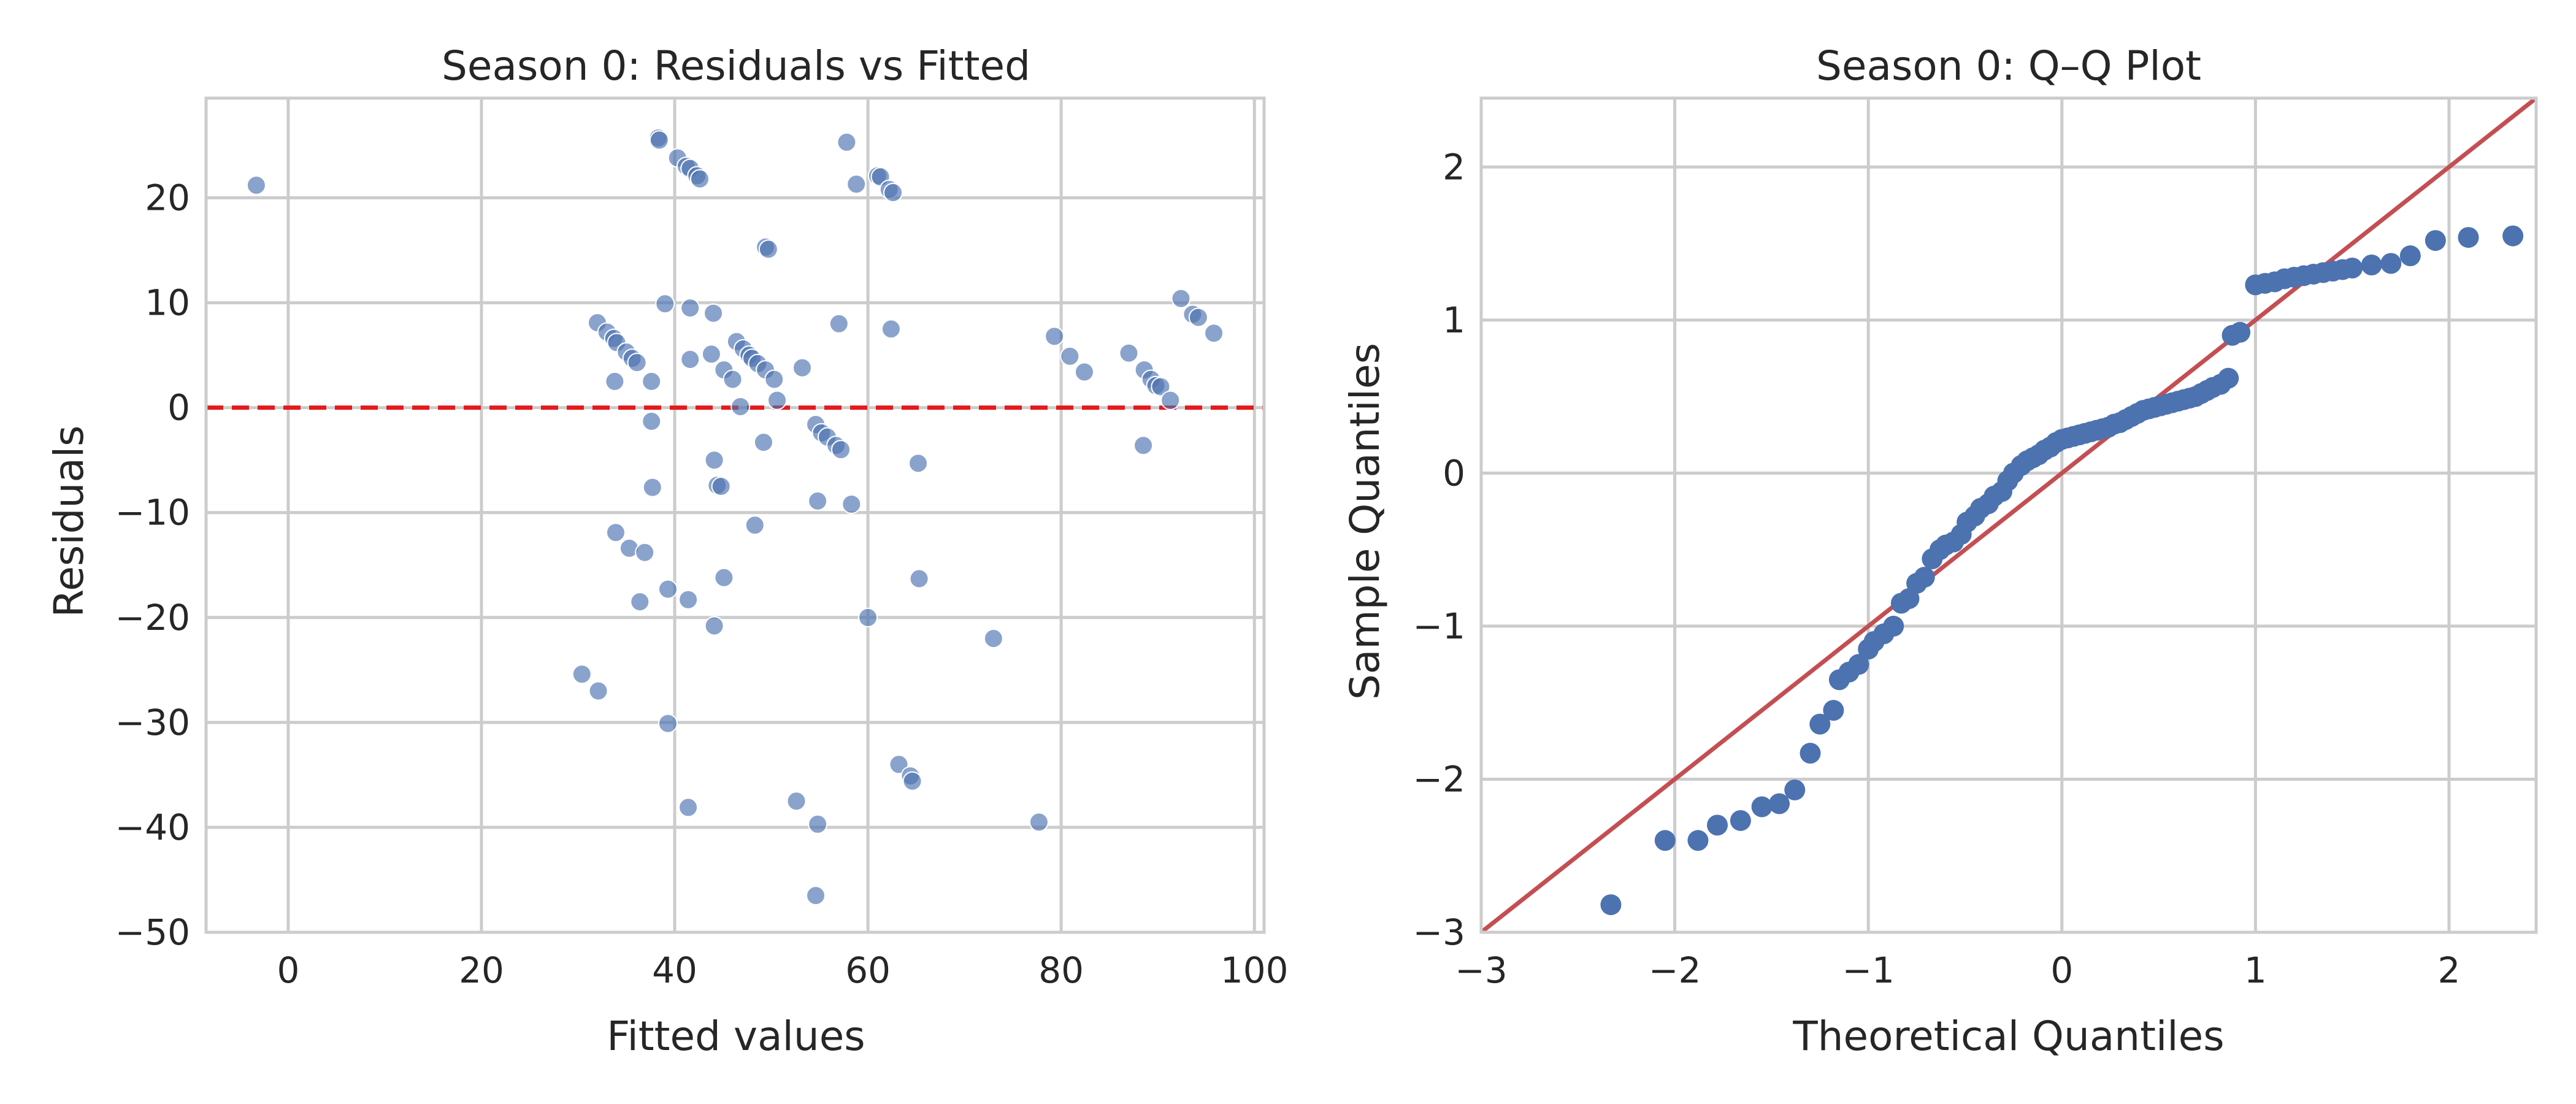  I want to click on residuals-y-tick-labels: 20 10 0 −10 −20 −30 −40 −50, so click(152, 565).